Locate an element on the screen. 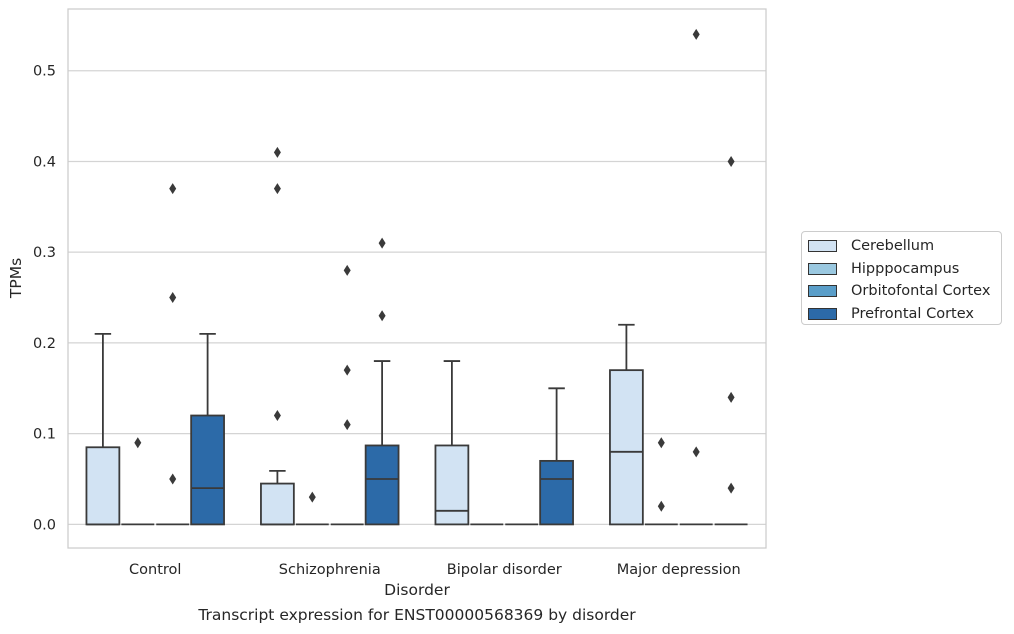 The height and width of the screenshot is (634, 1014). legend-label: Cerebellum is located at coordinates (893, 246).